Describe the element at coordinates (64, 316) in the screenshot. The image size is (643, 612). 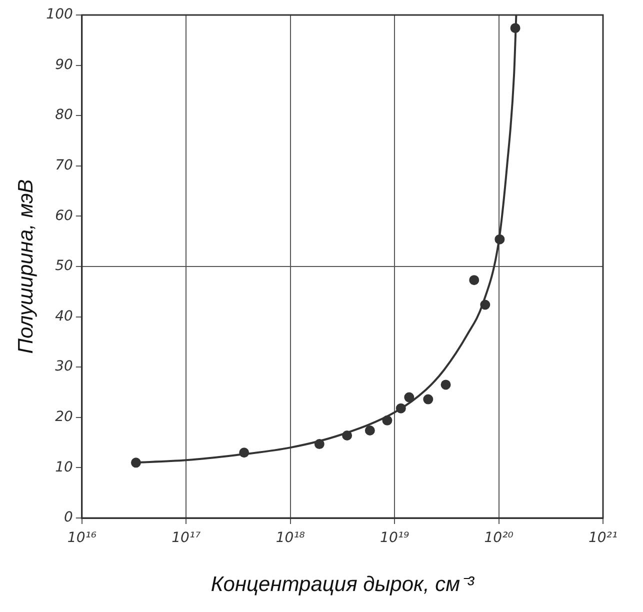
I see `y-tick-label: 40` at that location.